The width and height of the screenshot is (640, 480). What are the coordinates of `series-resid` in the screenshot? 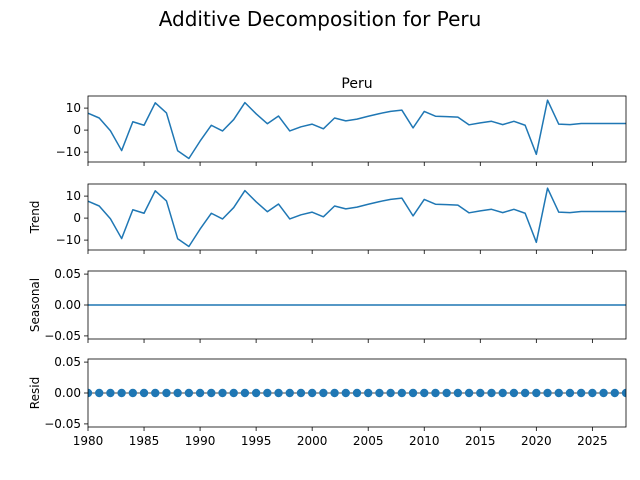 It's located at (357, 393).